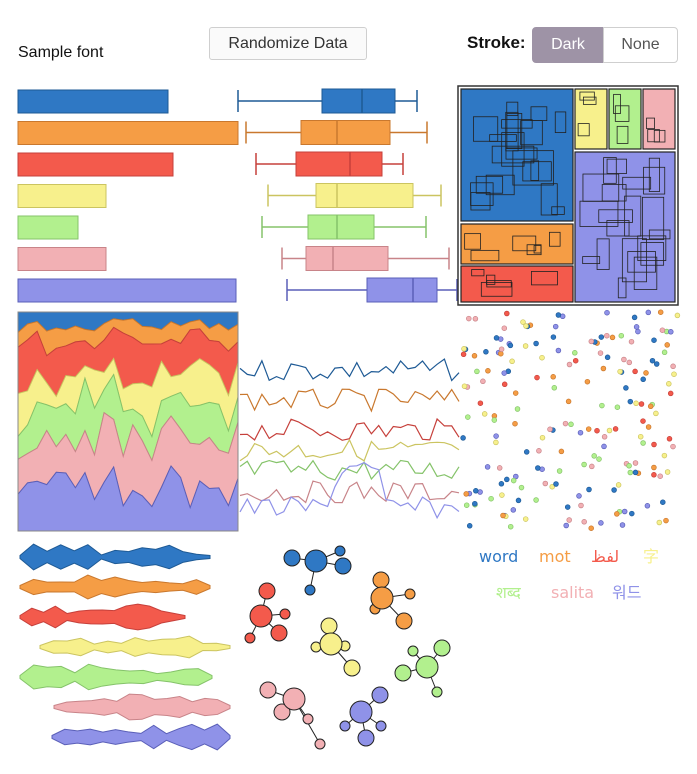 Image resolution: width=697 pixels, height=774 pixels. I want to click on randomize-data-button: Randomize Data, so click(288, 43).